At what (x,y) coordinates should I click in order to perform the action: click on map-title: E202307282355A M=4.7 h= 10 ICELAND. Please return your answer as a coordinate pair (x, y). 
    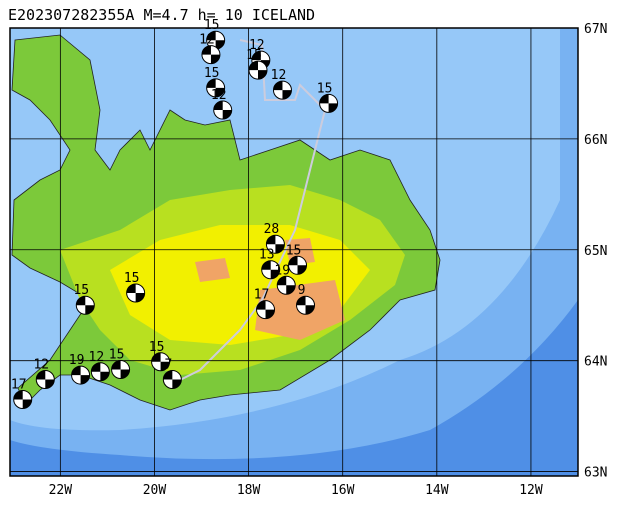
    Looking at the image, I should click on (161, 15).